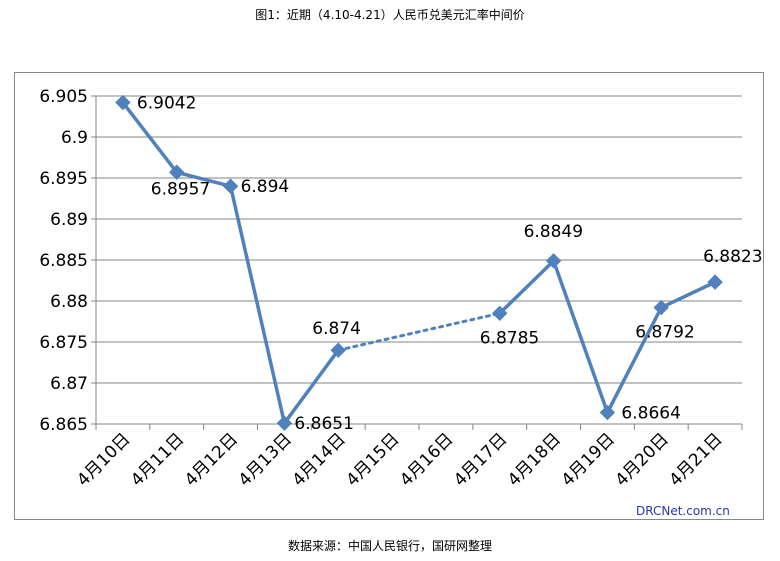 This screenshot has width=780, height=561. Describe the element at coordinates (103, 459) in the screenshot. I see `x-tick-label: 4月10日` at that location.